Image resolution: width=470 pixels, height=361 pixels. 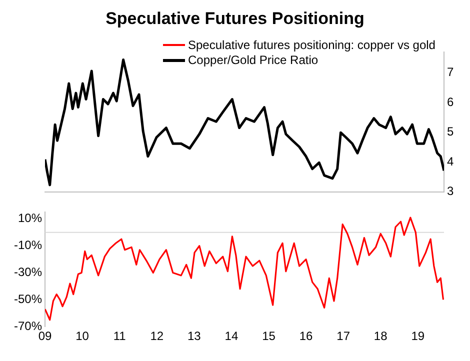 What do you see at coordinates (83, 336) in the screenshot?
I see `x-tick-label: 10` at bounding box center [83, 336].